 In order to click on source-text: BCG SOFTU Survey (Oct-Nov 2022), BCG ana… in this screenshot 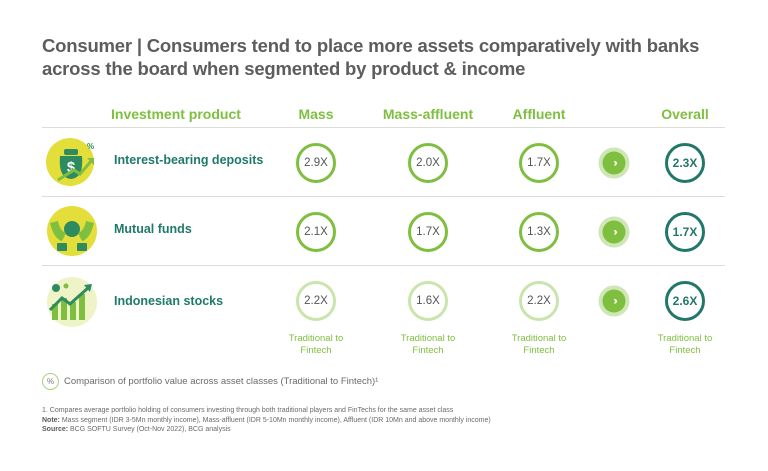, I will do `click(150, 429)`.